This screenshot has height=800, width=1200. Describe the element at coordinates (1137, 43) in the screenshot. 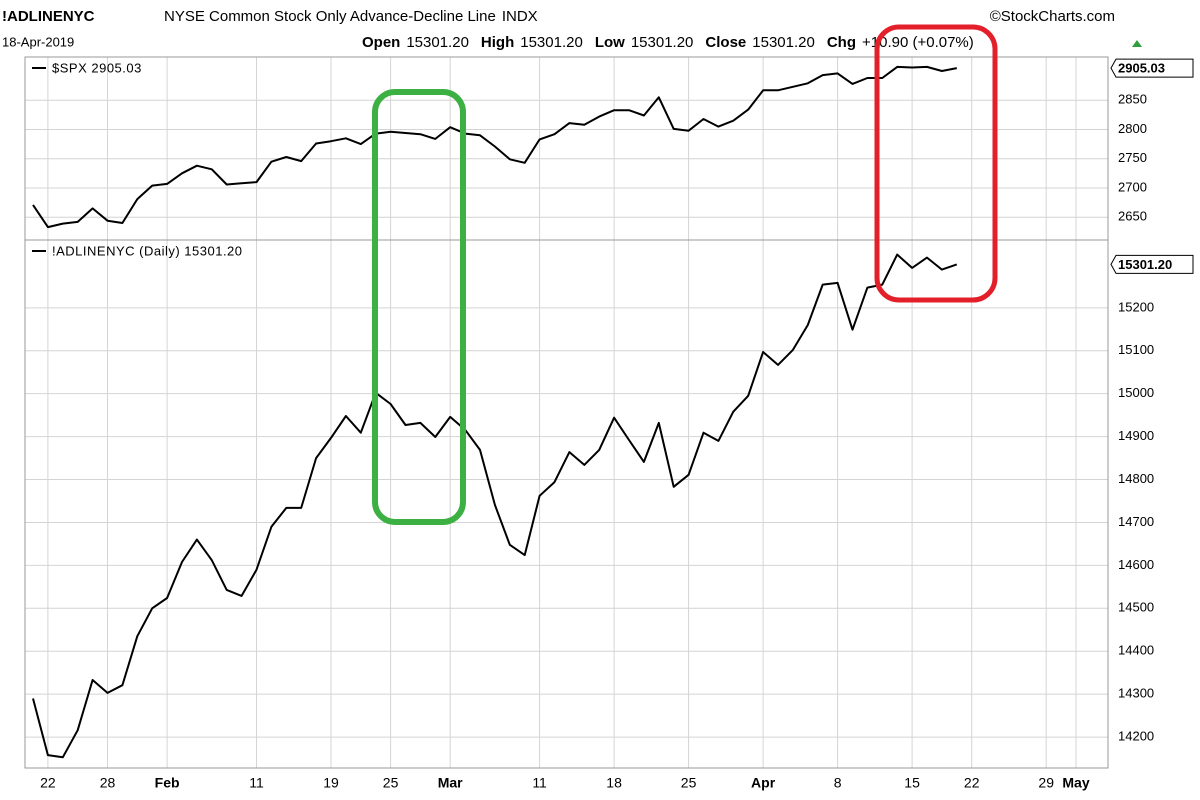

I see `up-arrow` at that location.